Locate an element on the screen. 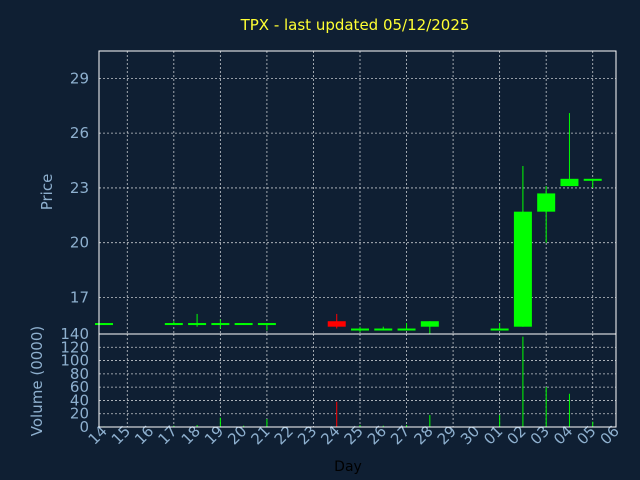  price-y-tick-label: 20 is located at coordinates (79, 243).